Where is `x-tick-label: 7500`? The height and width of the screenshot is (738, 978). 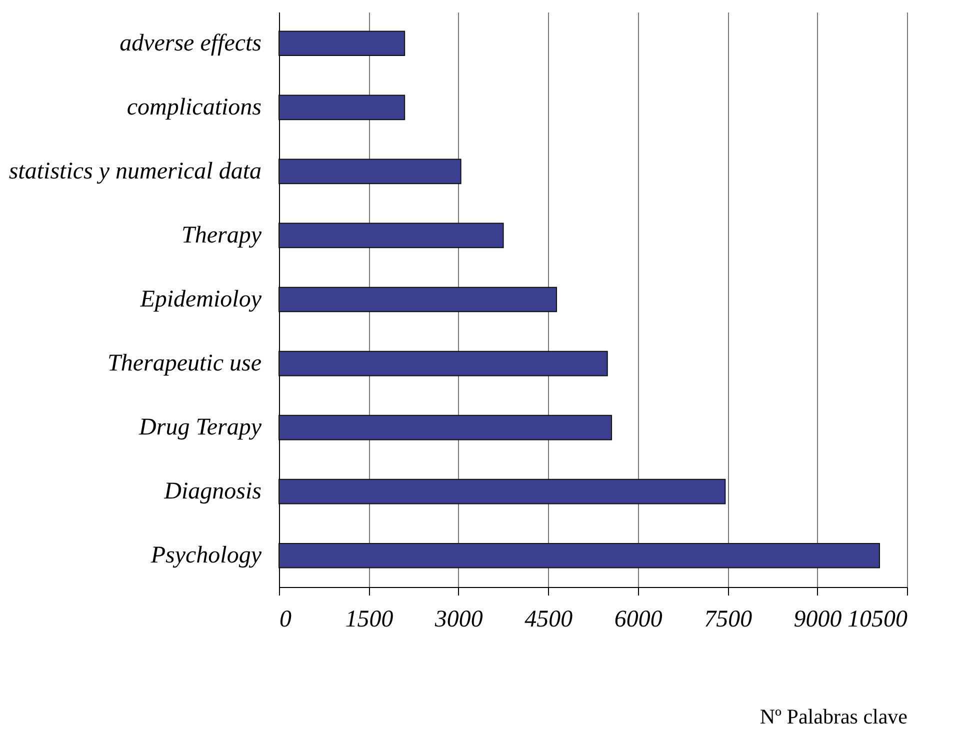
x-tick-label: 7500 is located at coordinates (728, 619).